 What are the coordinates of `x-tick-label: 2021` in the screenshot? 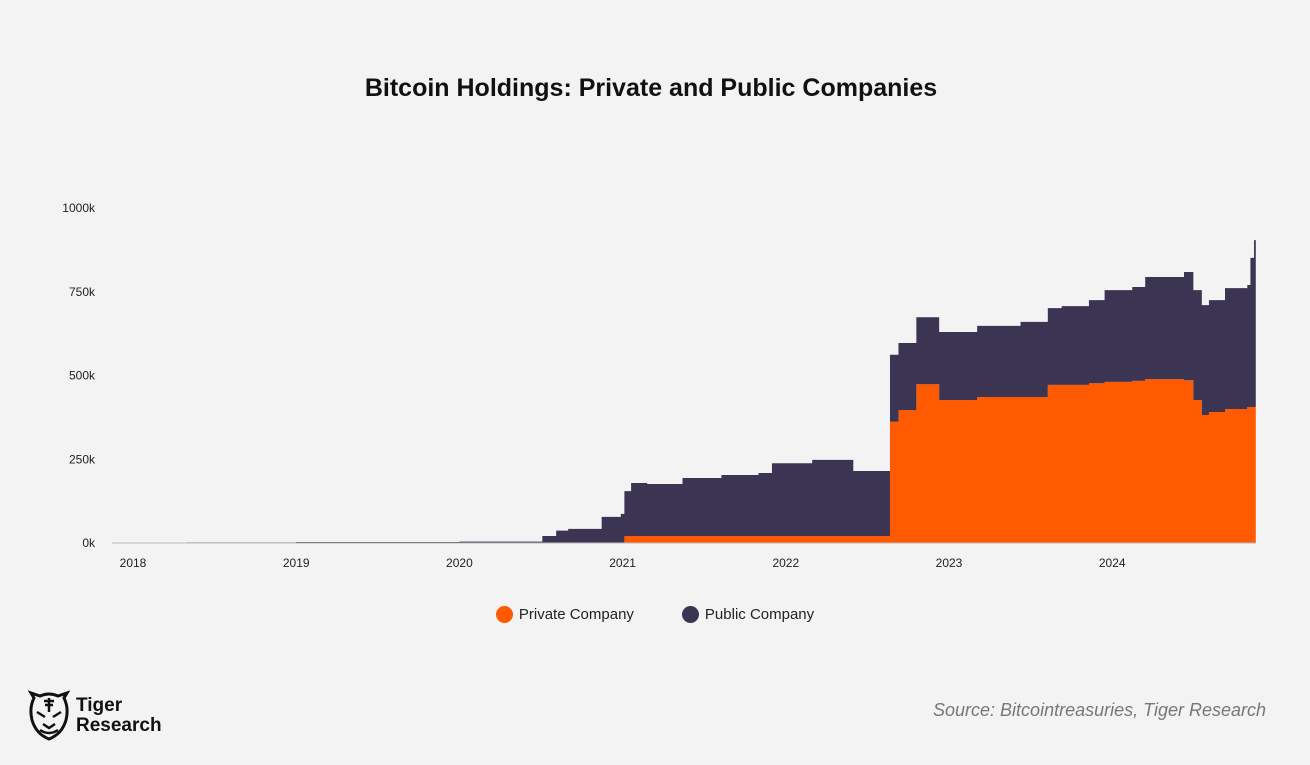 It's located at (622, 563).